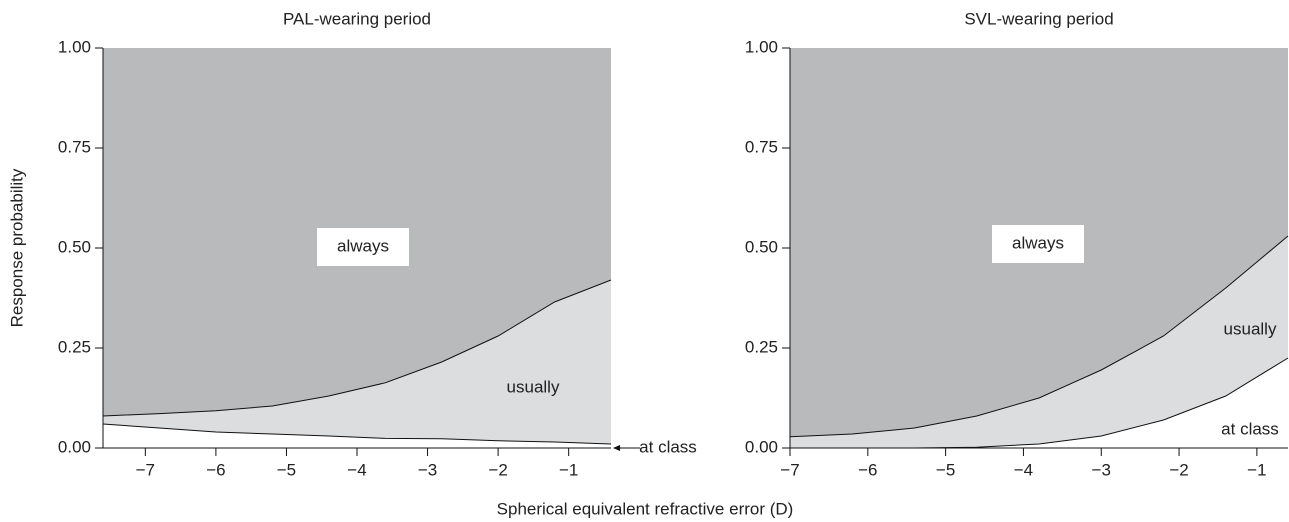 The height and width of the screenshot is (522, 1289). I want to click on panel-title: SVL-wearing period, so click(1038, 18).